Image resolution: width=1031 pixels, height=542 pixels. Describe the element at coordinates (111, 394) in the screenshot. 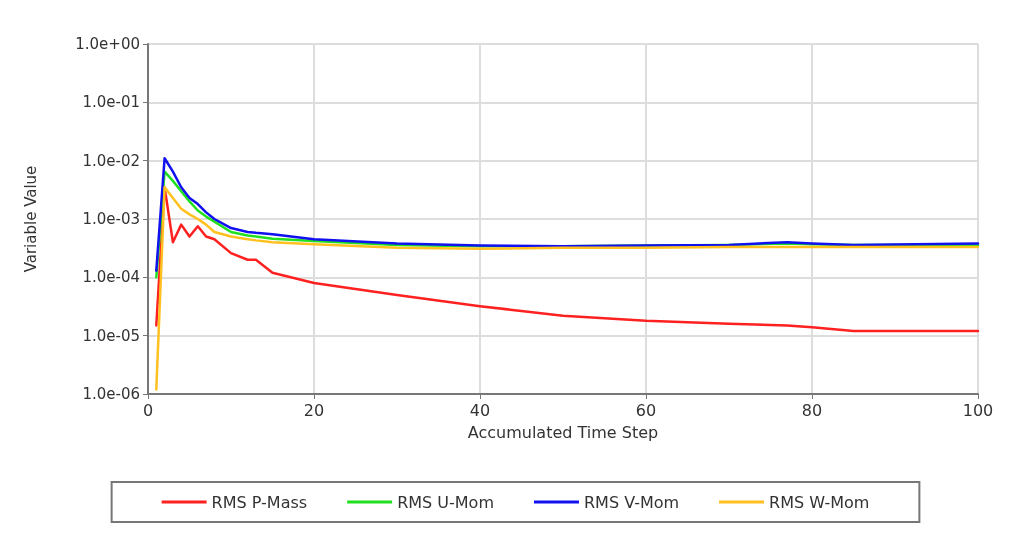

I see `y-tick-label: 1.0e-06` at that location.